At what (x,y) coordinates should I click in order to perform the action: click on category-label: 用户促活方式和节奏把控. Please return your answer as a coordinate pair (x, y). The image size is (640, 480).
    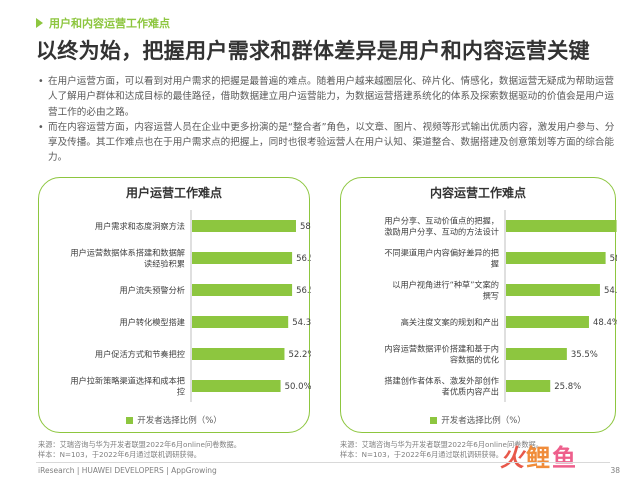
    Looking at the image, I should click on (140, 354).